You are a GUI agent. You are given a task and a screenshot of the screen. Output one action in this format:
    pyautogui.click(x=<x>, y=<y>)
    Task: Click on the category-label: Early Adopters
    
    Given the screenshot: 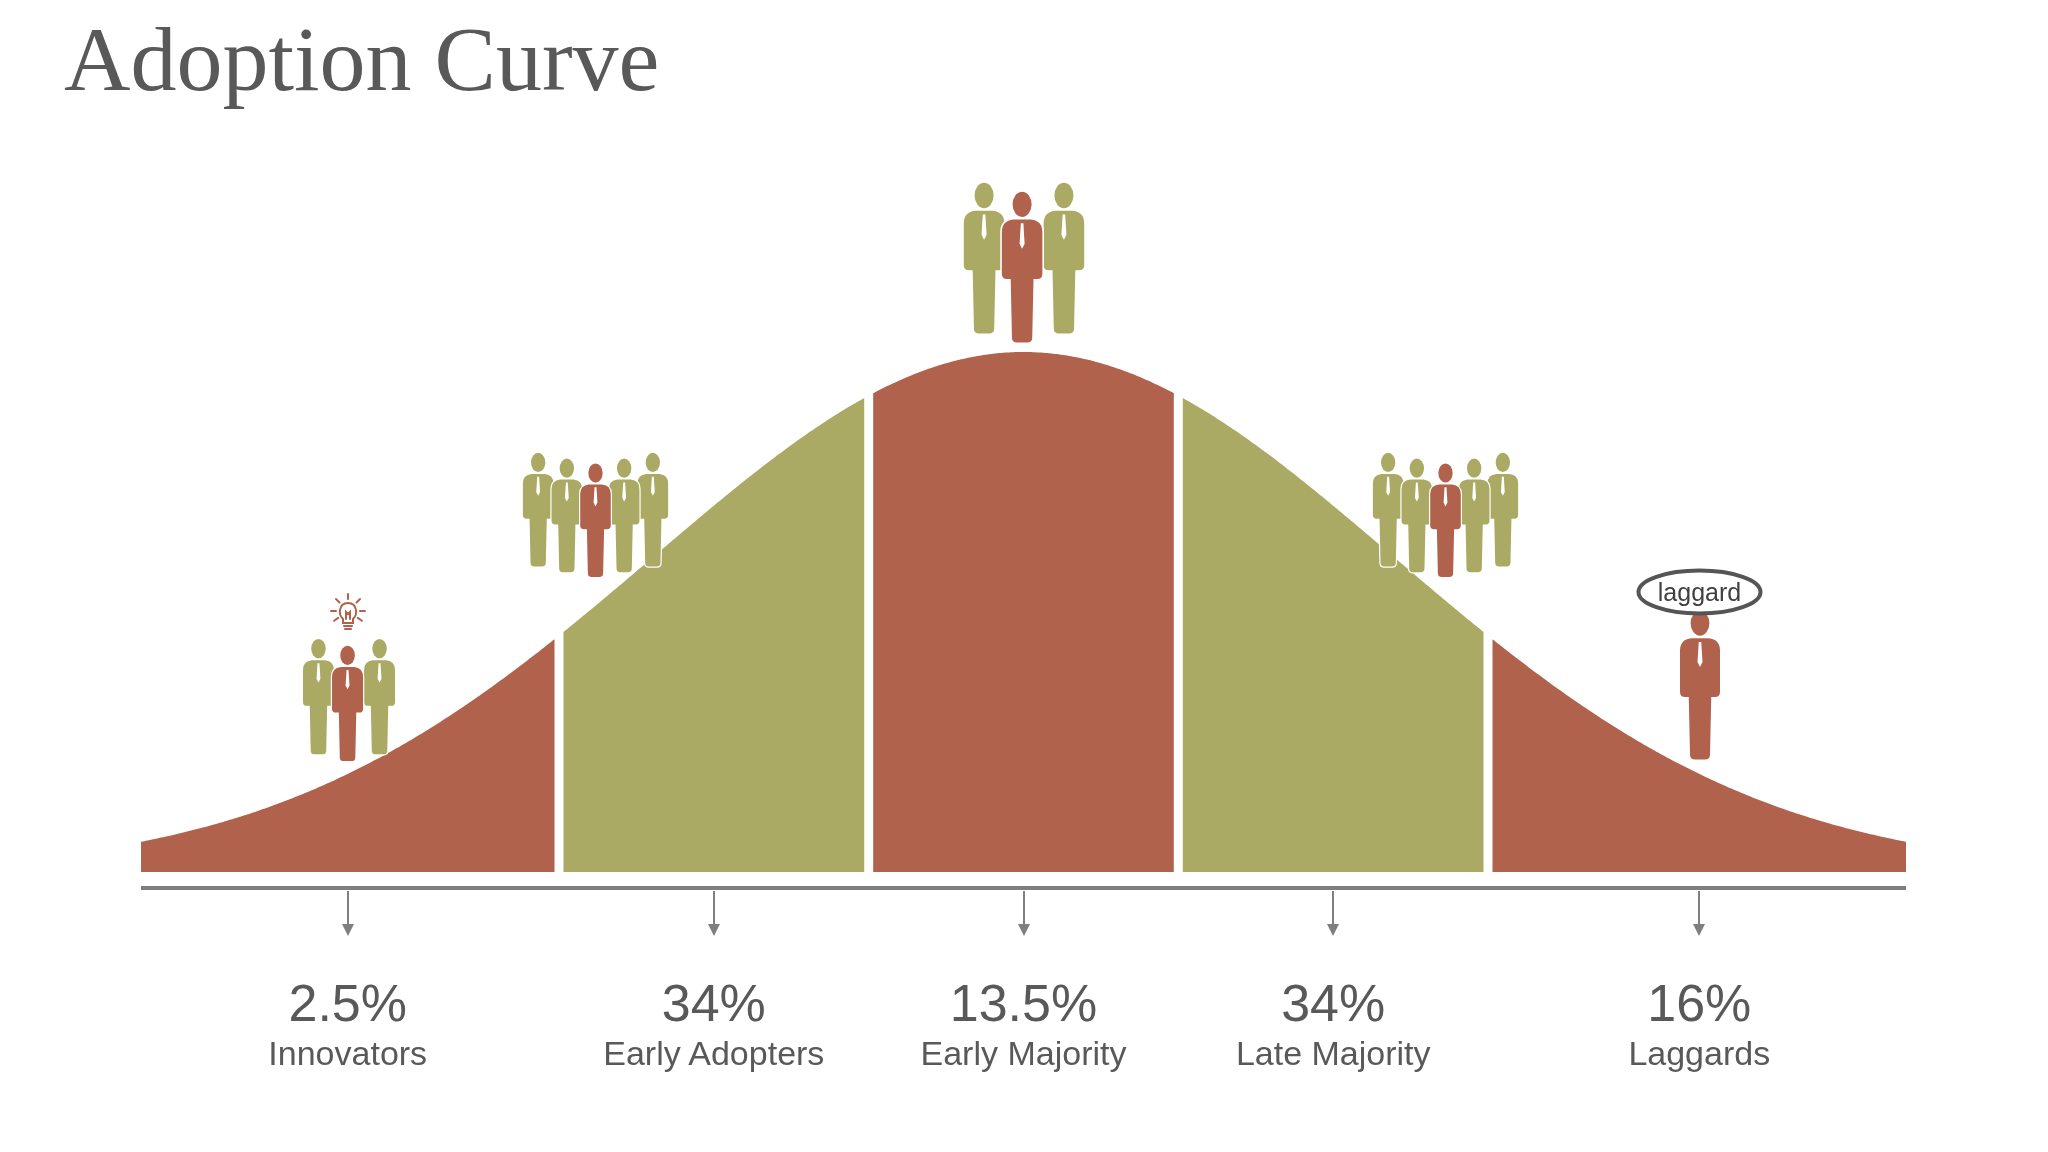 What is the action you would take?
    pyautogui.click(x=714, y=1053)
    